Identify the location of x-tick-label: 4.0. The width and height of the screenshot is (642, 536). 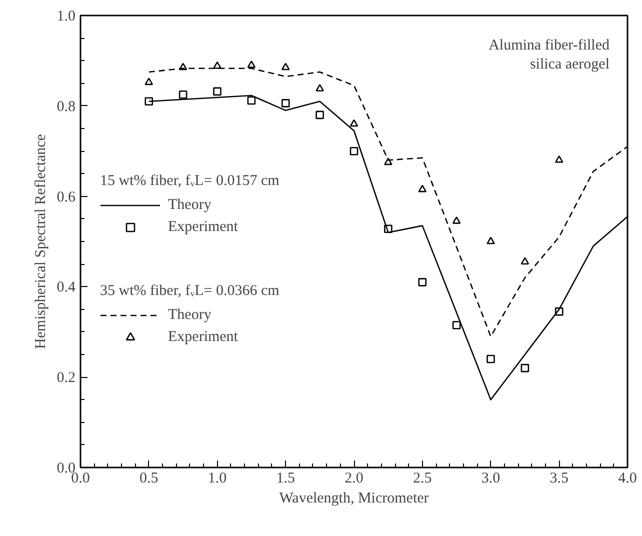
(627, 478).